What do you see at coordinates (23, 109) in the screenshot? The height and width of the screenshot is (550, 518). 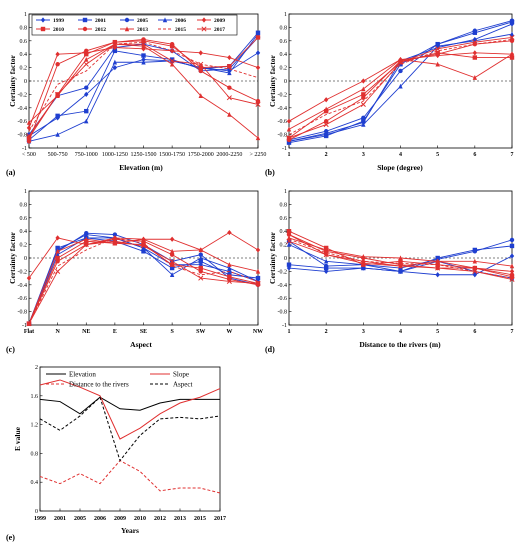 I see `y-tick-label: -0.4` at bounding box center [23, 109].